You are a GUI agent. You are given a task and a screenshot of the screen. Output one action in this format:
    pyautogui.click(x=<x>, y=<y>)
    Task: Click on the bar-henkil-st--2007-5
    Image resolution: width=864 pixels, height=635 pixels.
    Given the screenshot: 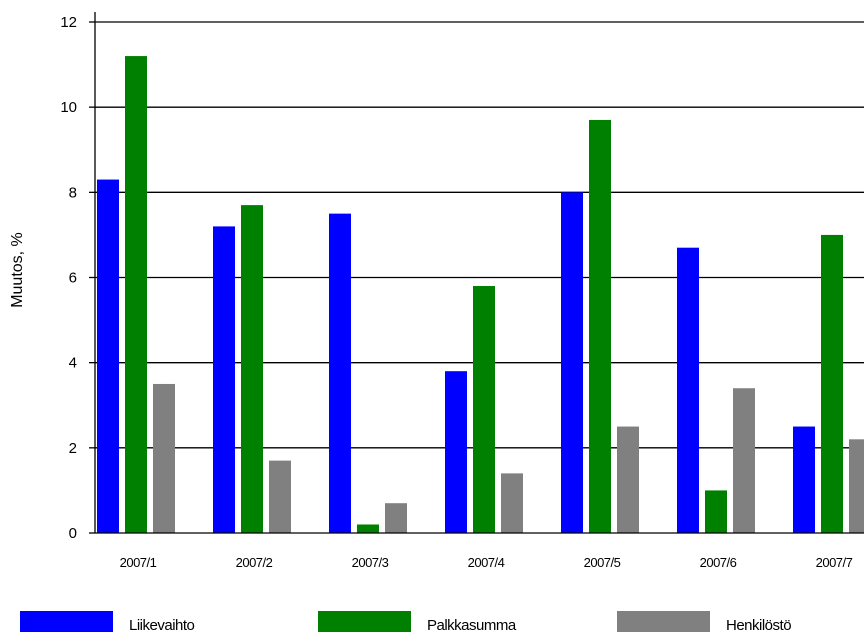 What is the action you would take?
    pyautogui.click(x=628, y=479)
    